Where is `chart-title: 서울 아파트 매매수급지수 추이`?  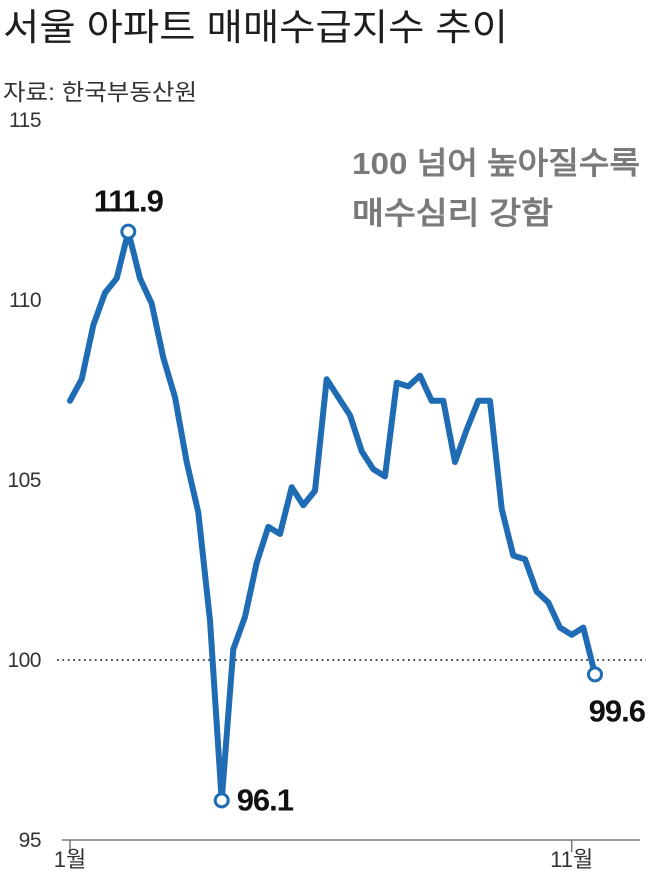
chart-title: 서울 아파트 매매수급지수 추이 is located at coordinates (255, 27).